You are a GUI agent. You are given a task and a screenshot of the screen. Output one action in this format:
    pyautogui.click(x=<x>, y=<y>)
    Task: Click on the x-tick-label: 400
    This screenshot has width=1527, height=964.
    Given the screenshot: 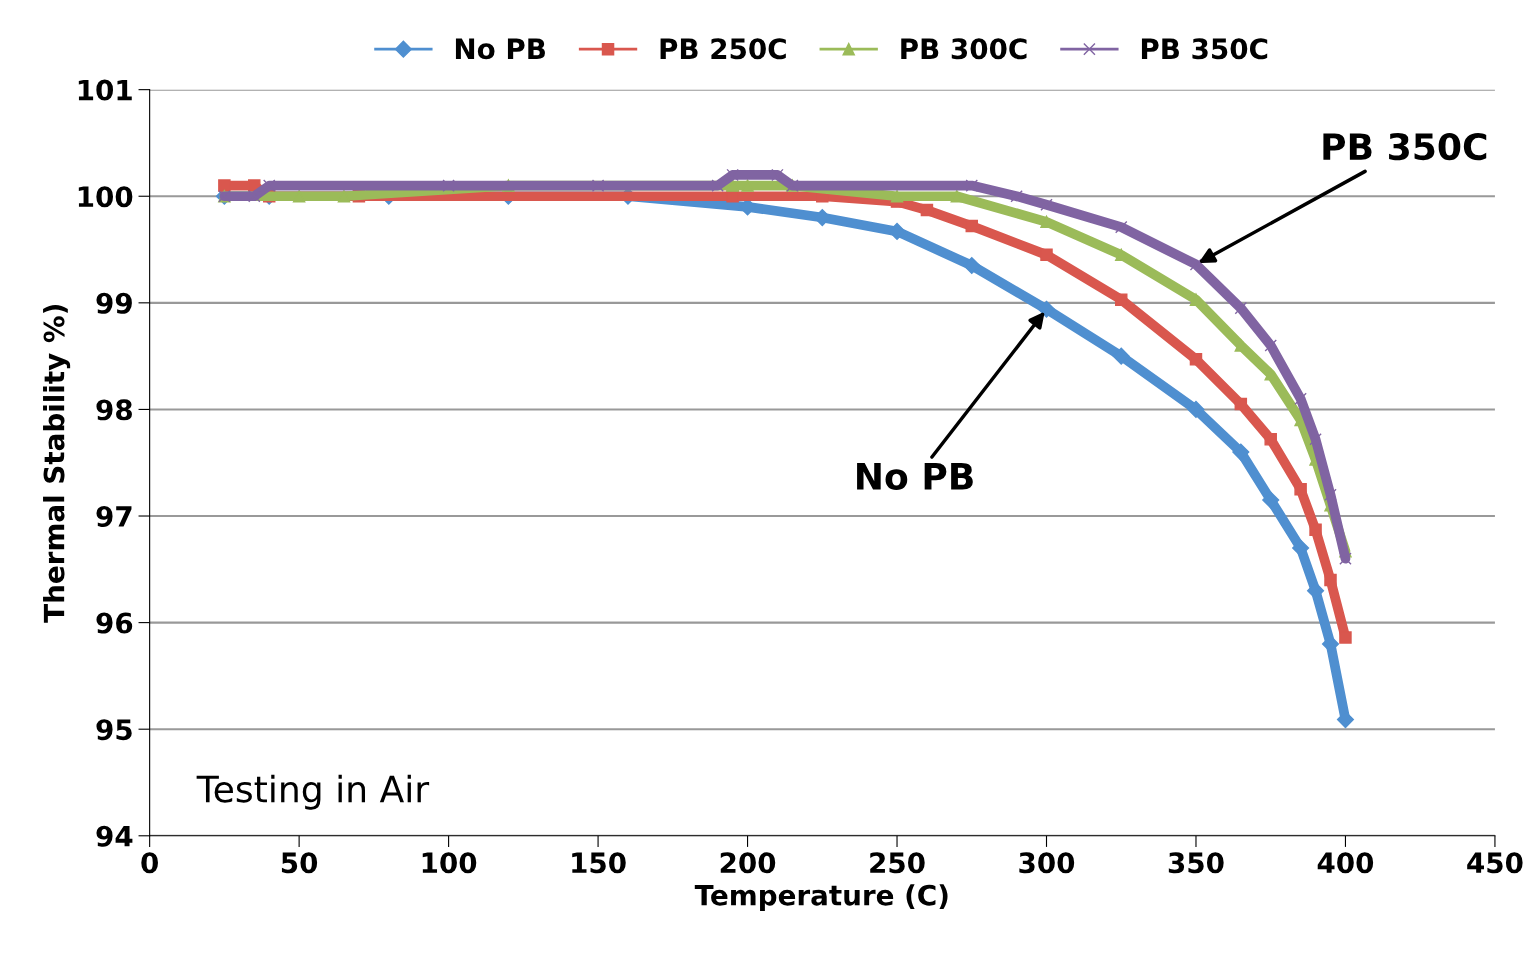 What is the action you would take?
    pyautogui.click(x=1345, y=863)
    